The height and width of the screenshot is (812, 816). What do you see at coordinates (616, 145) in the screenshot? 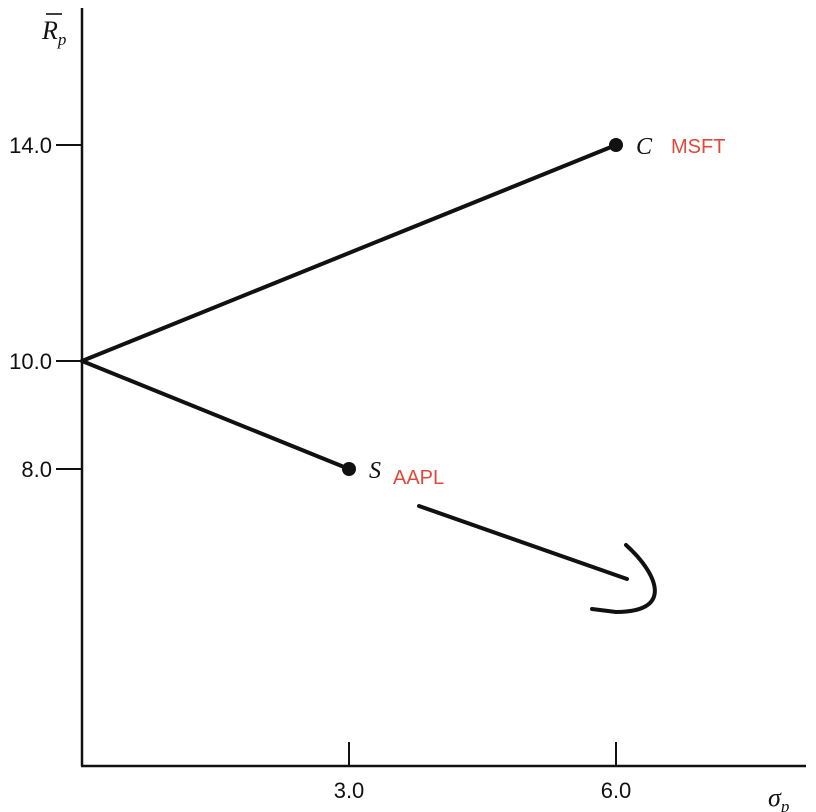
I see `point-marker-c` at bounding box center [616, 145].